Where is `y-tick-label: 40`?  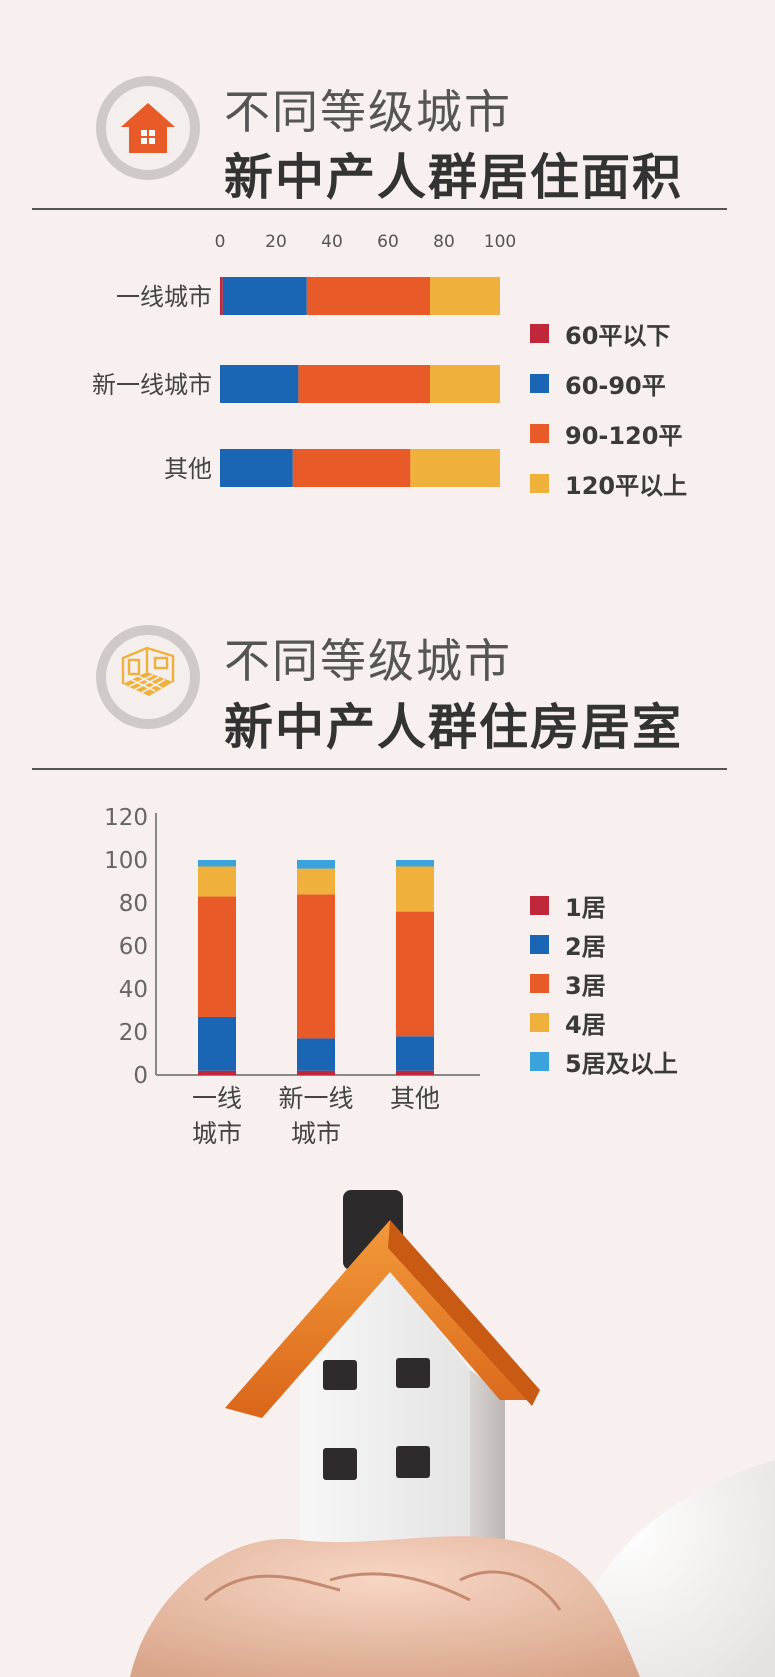
y-tick-label: 40 is located at coordinates (133, 990).